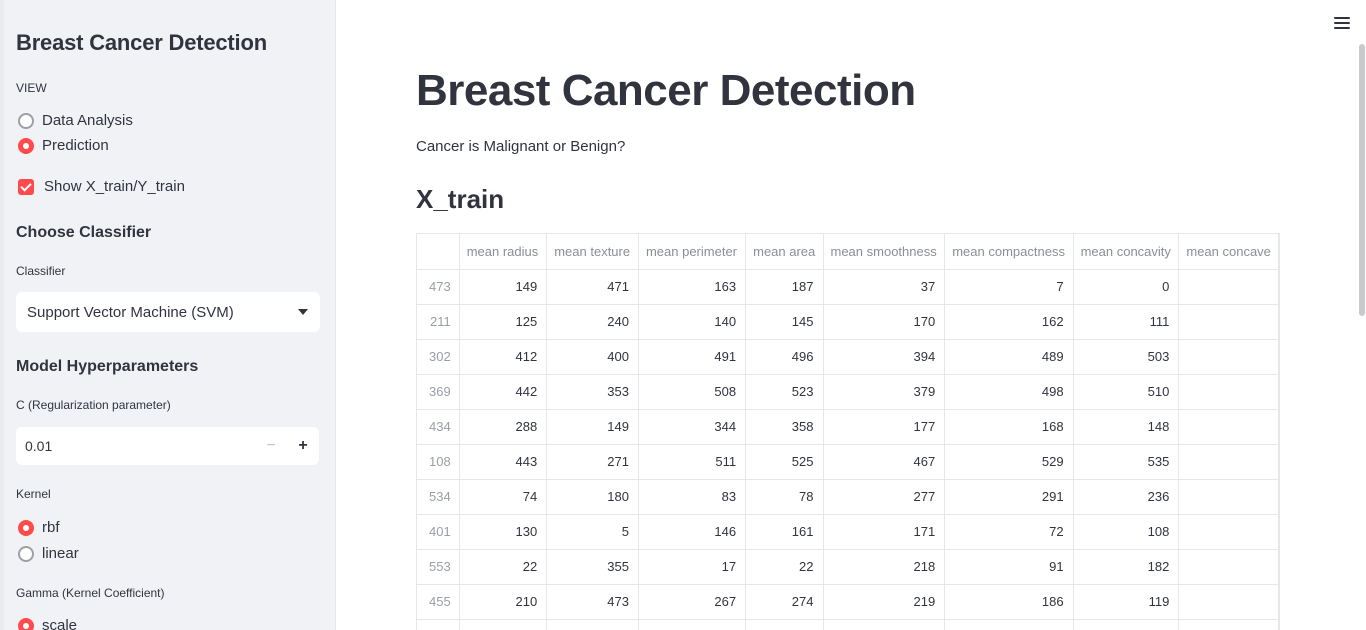 This screenshot has height=630, width=1366. I want to click on table-cell: 171, so click(884, 532).